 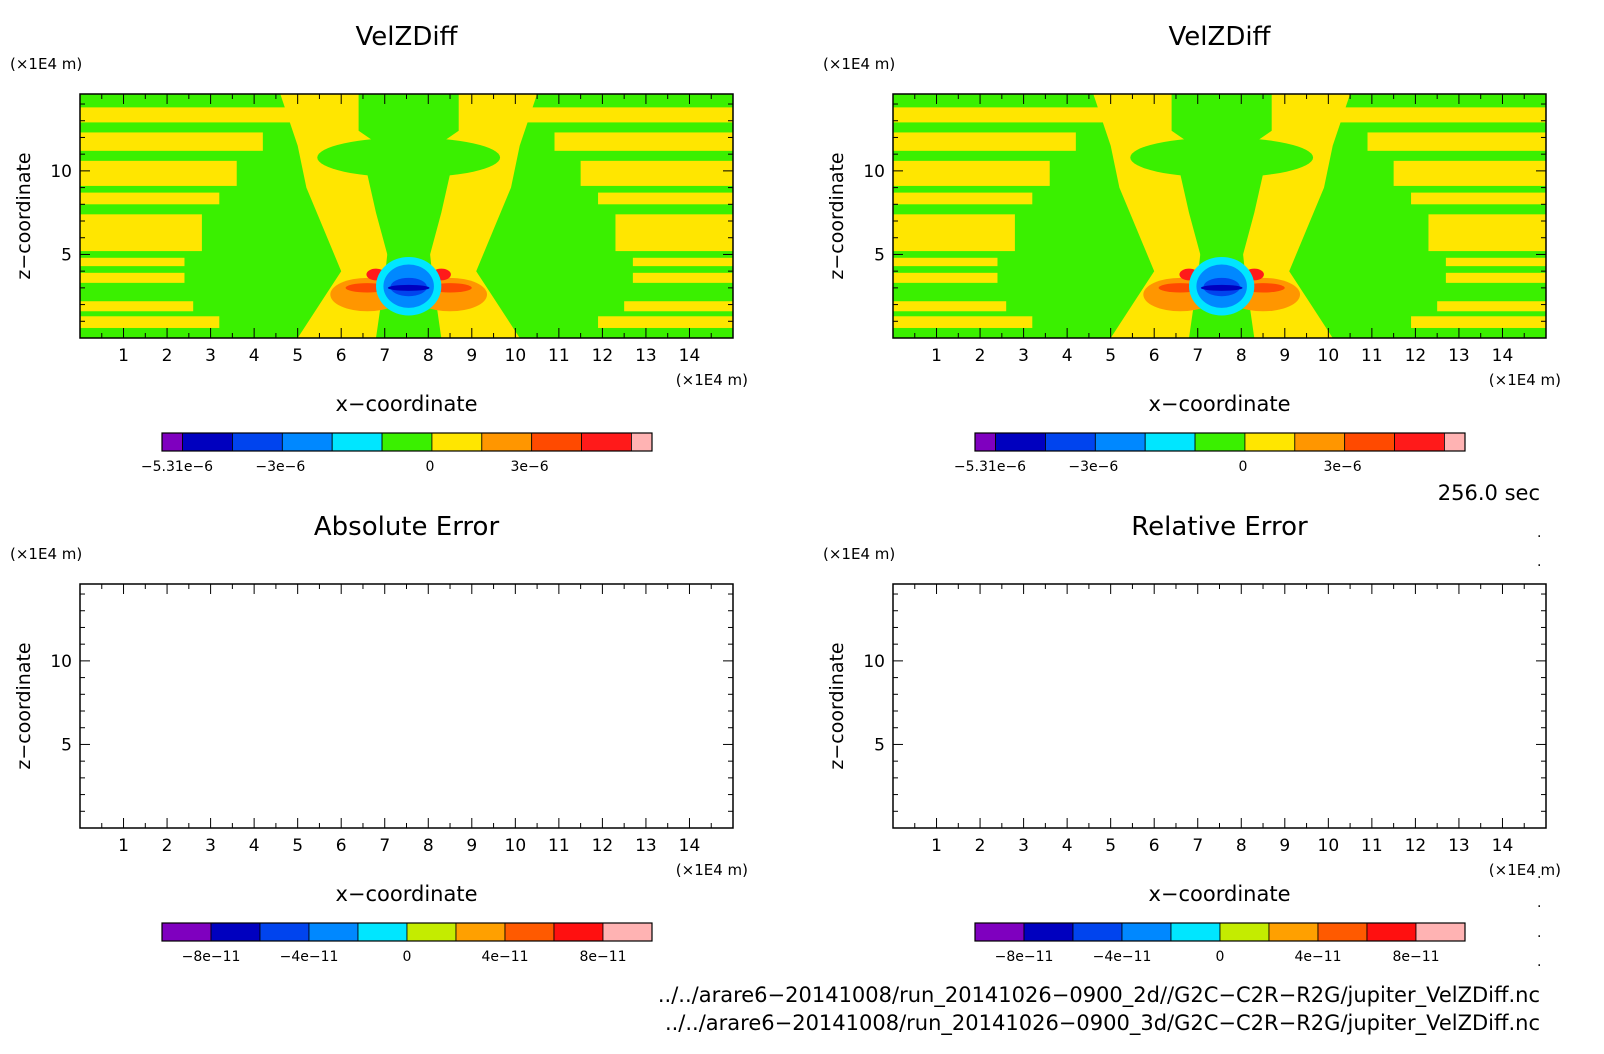 What do you see at coordinates (1219, 527) in the screenshot?
I see `chart-title: Relative Error` at bounding box center [1219, 527].